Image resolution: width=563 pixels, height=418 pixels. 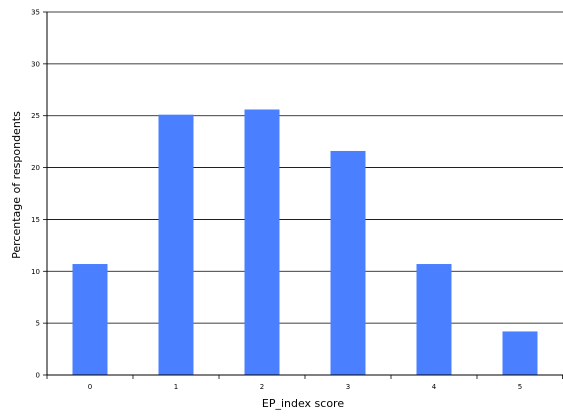 What do you see at coordinates (262, 387) in the screenshot?
I see `x-tick-label: 2` at bounding box center [262, 387].